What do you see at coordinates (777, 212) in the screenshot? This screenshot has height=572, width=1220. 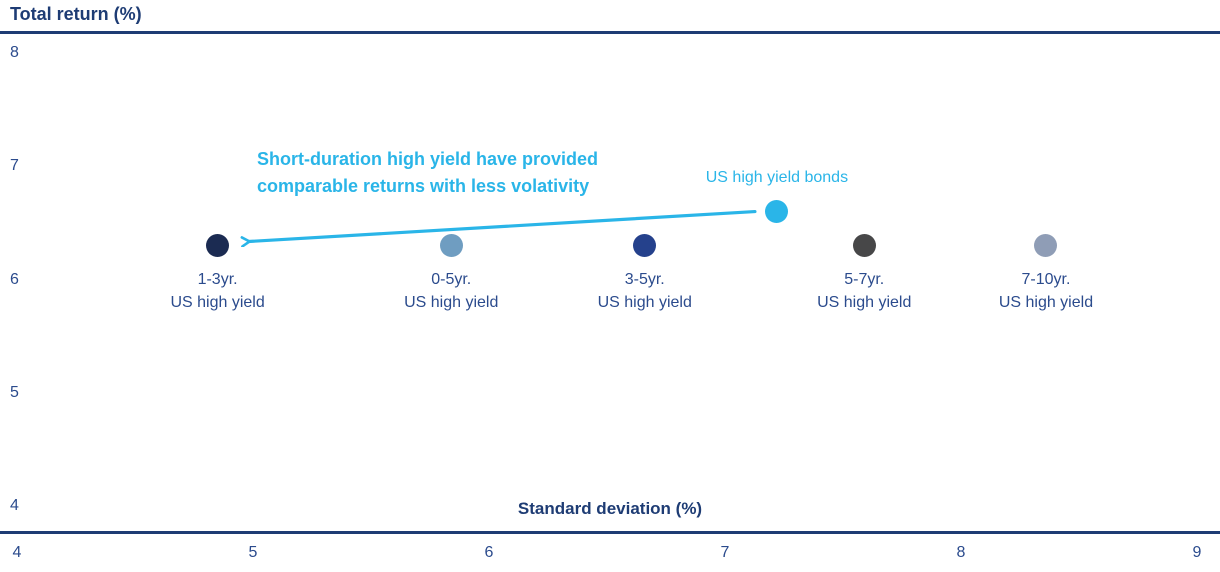 I see `data-point-us-high-yield-bonds` at bounding box center [777, 212].